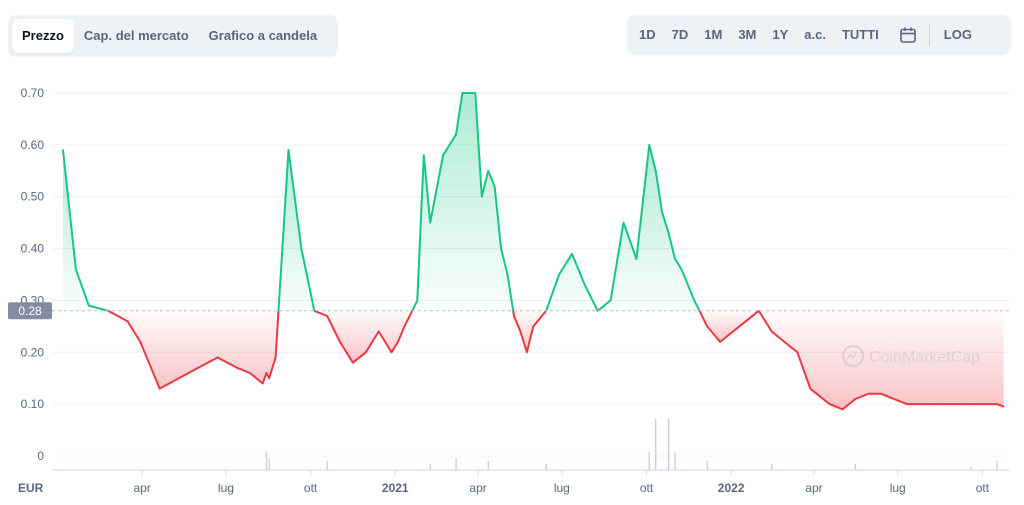 The width and height of the screenshot is (1024, 505). What do you see at coordinates (33, 93) in the screenshot?
I see `y-tick-label: 0.70` at bounding box center [33, 93].